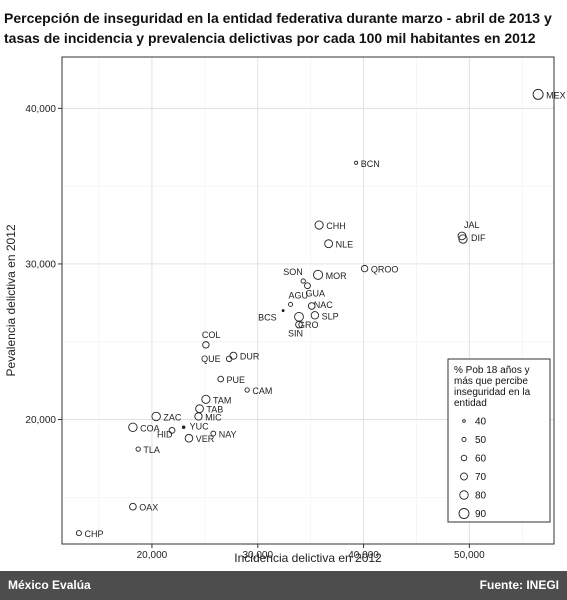 This screenshot has height=600, width=567. Describe the element at coordinates (492, 392) in the screenshot. I see `size-legend-title-line: inseguridad en la` at that location.